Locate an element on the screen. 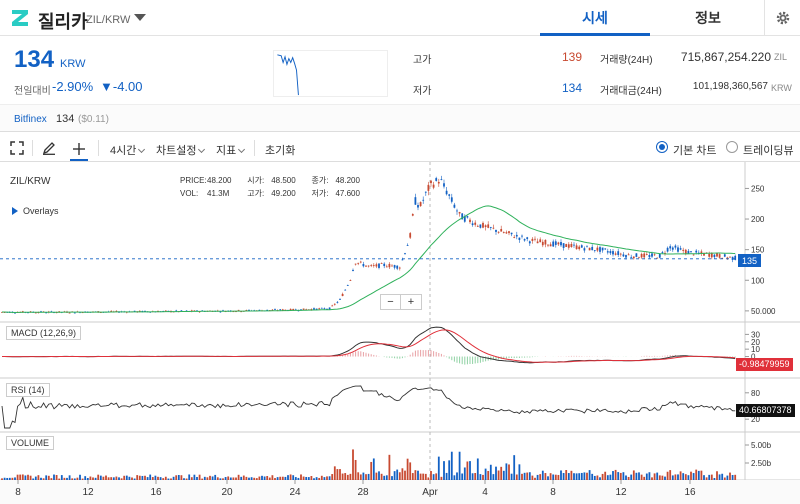 This screenshot has width=800, height=504. close-label: 종가: is located at coordinates (320, 180).